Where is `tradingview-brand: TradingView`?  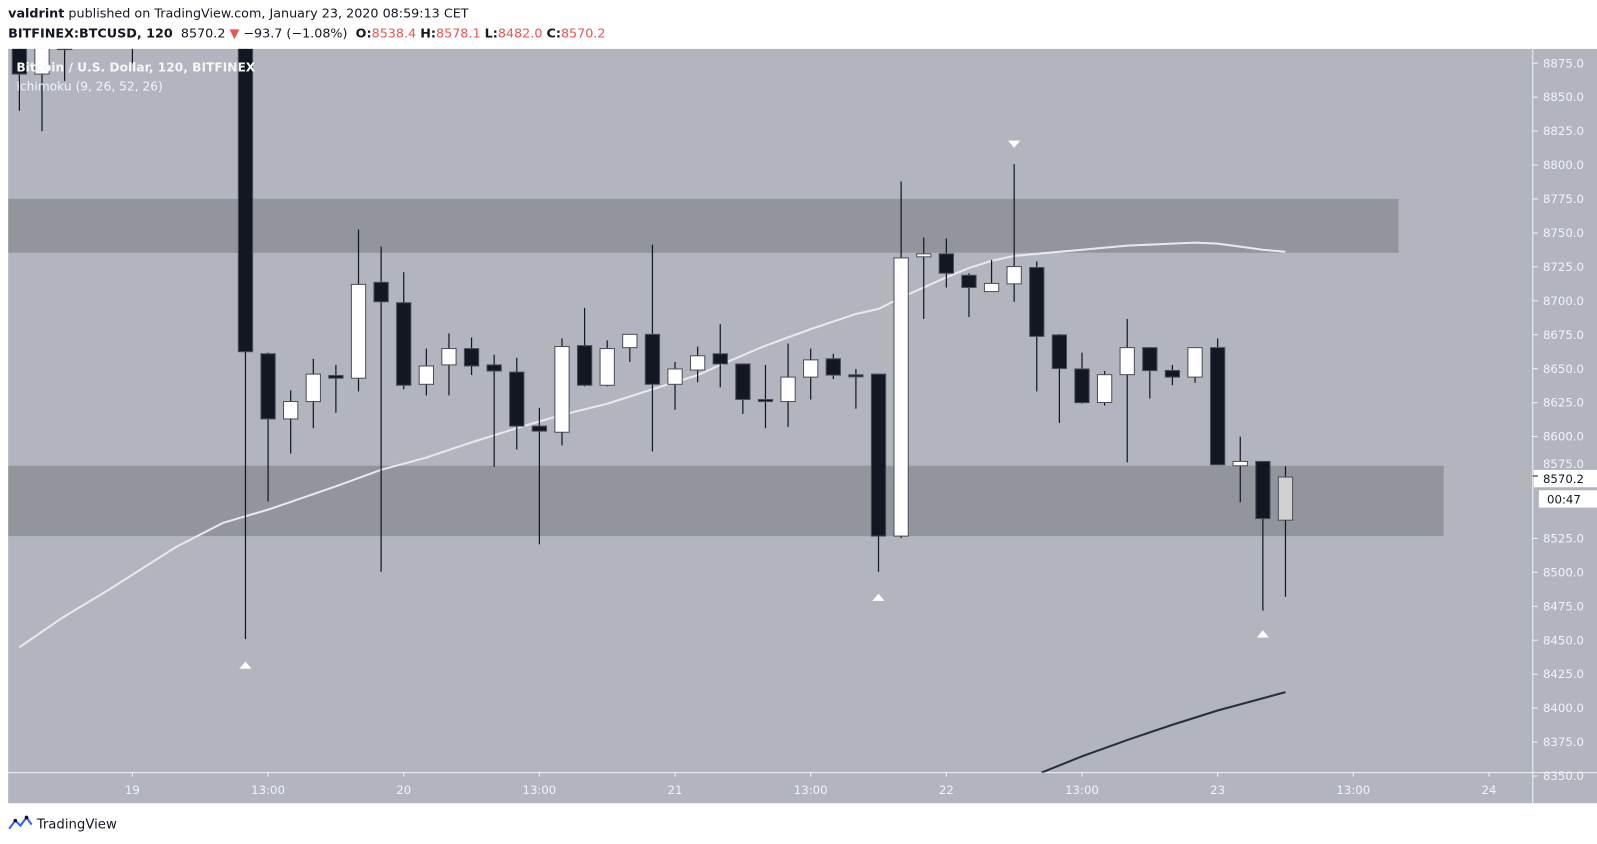
tradingview-brand: TradingView is located at coordinates (76, 825).